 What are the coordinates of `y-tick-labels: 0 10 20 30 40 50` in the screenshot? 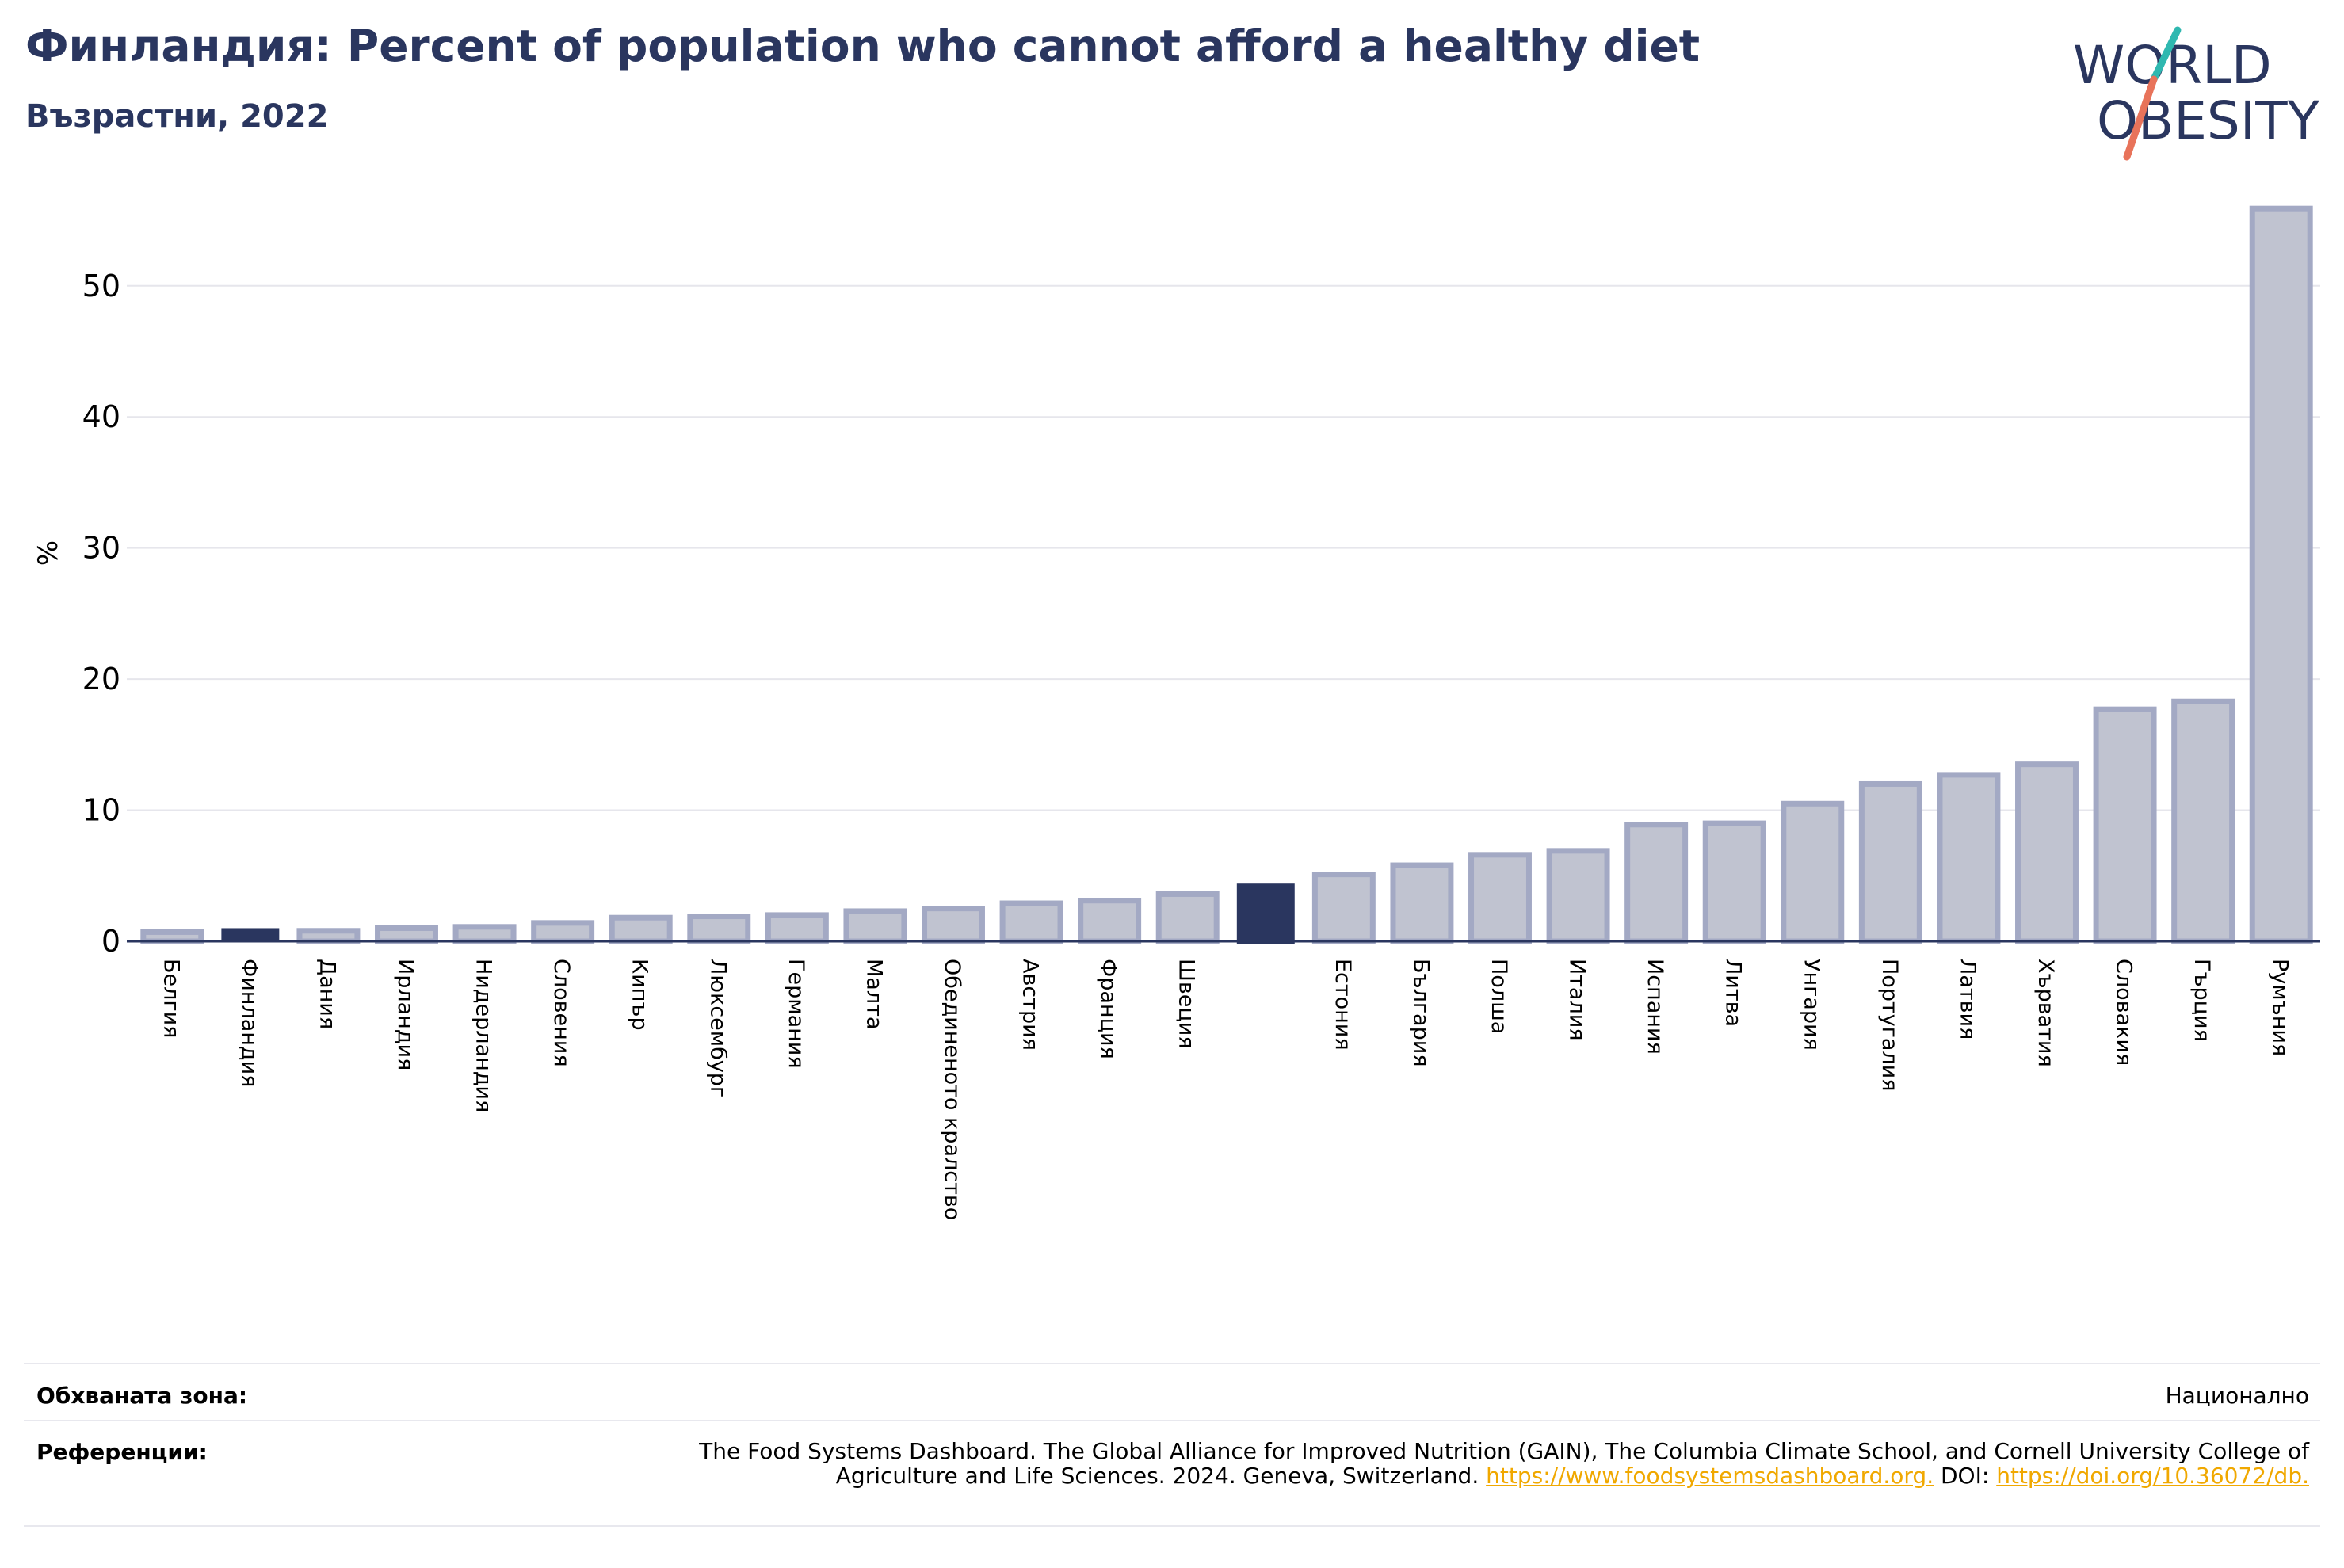 It's located at (101, 614).